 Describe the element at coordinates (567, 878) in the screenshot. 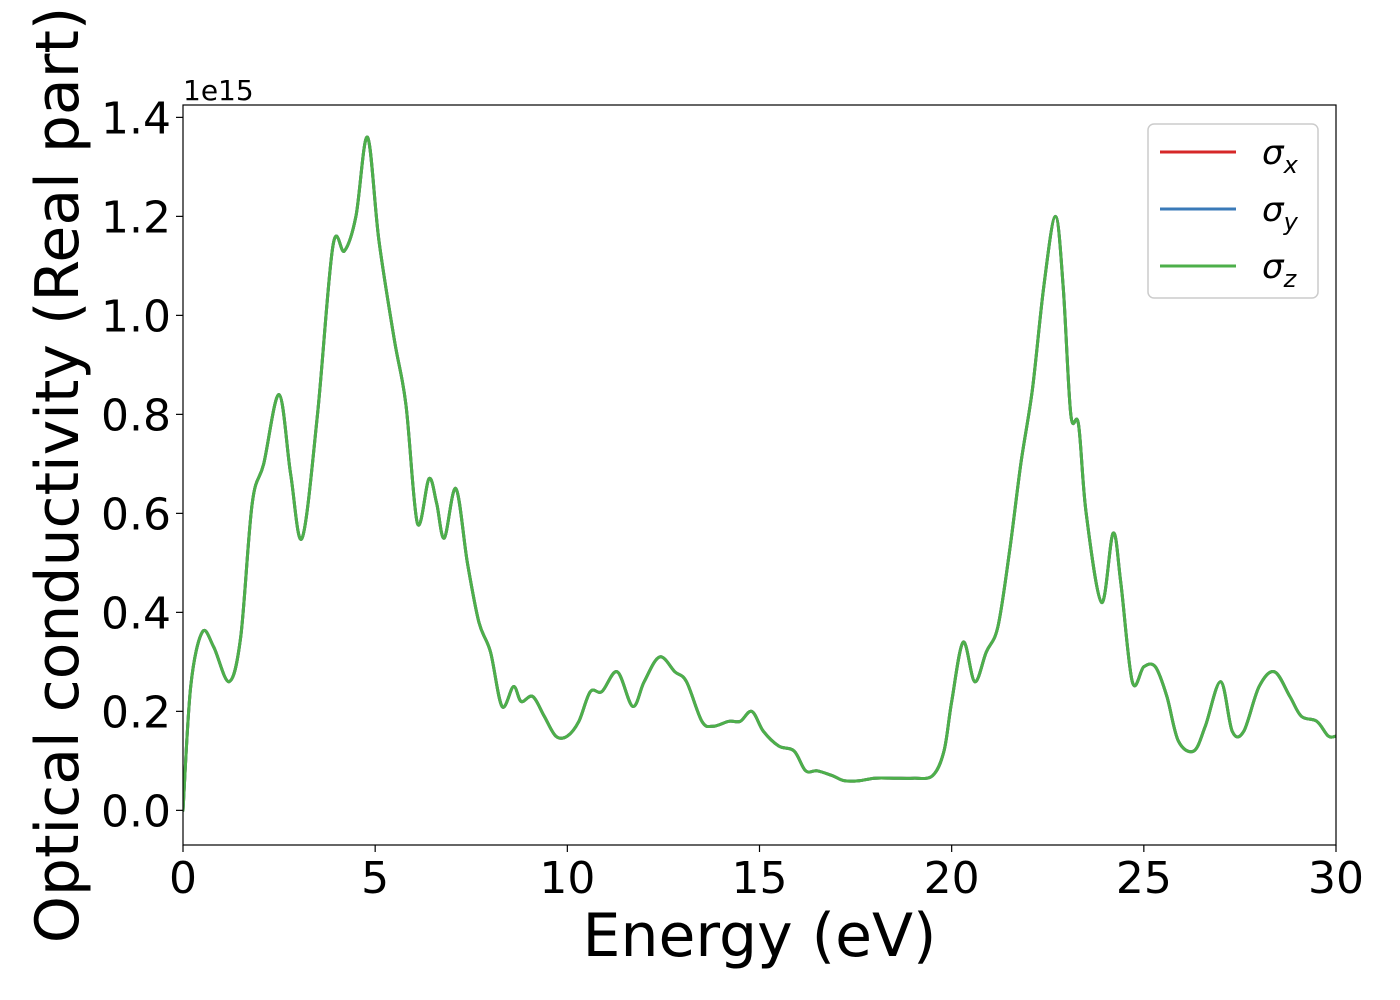

I see `x-tick-label: 10` at that location.